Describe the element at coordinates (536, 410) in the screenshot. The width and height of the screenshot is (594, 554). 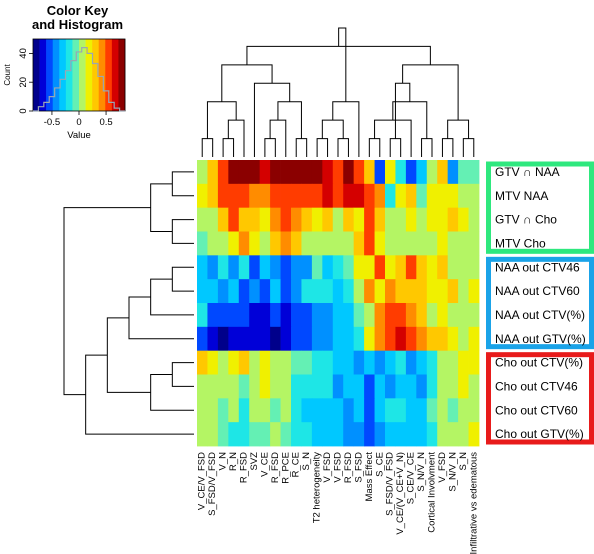
I see `row-label: Cho out CTV60` at that location.